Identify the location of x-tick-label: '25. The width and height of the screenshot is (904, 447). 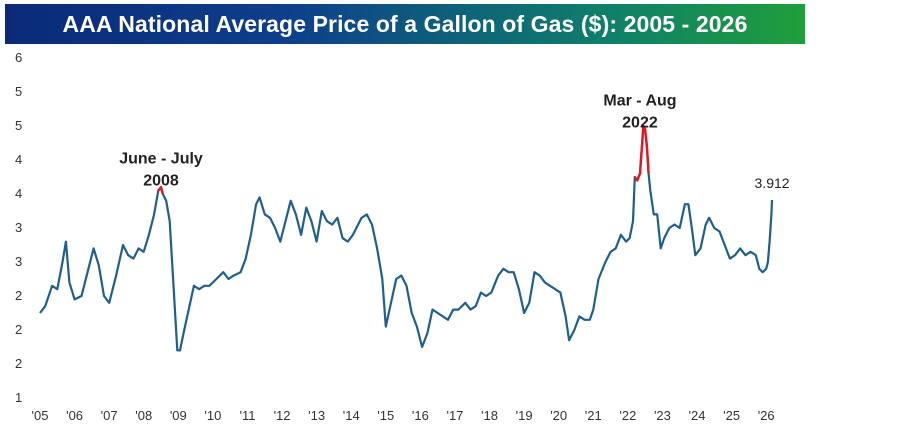
(731, 415).